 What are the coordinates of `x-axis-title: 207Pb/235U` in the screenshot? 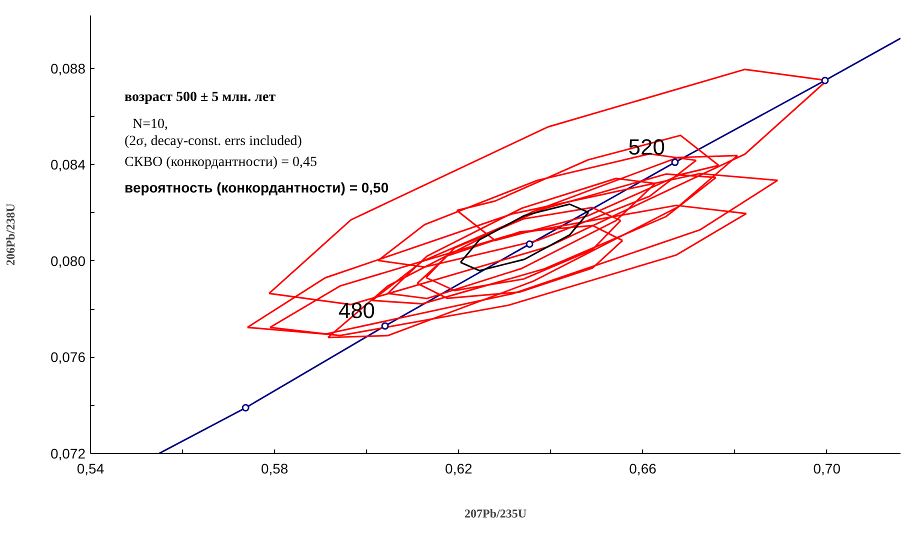 It's located at (495, 513).